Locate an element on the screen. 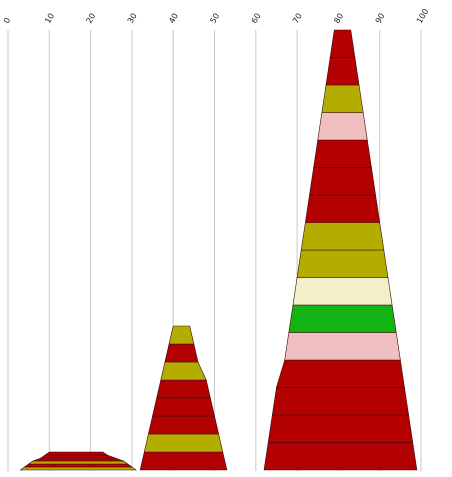 The image size is (452, 477). tick-label-10: 10 is located at coordinates (49, 18).